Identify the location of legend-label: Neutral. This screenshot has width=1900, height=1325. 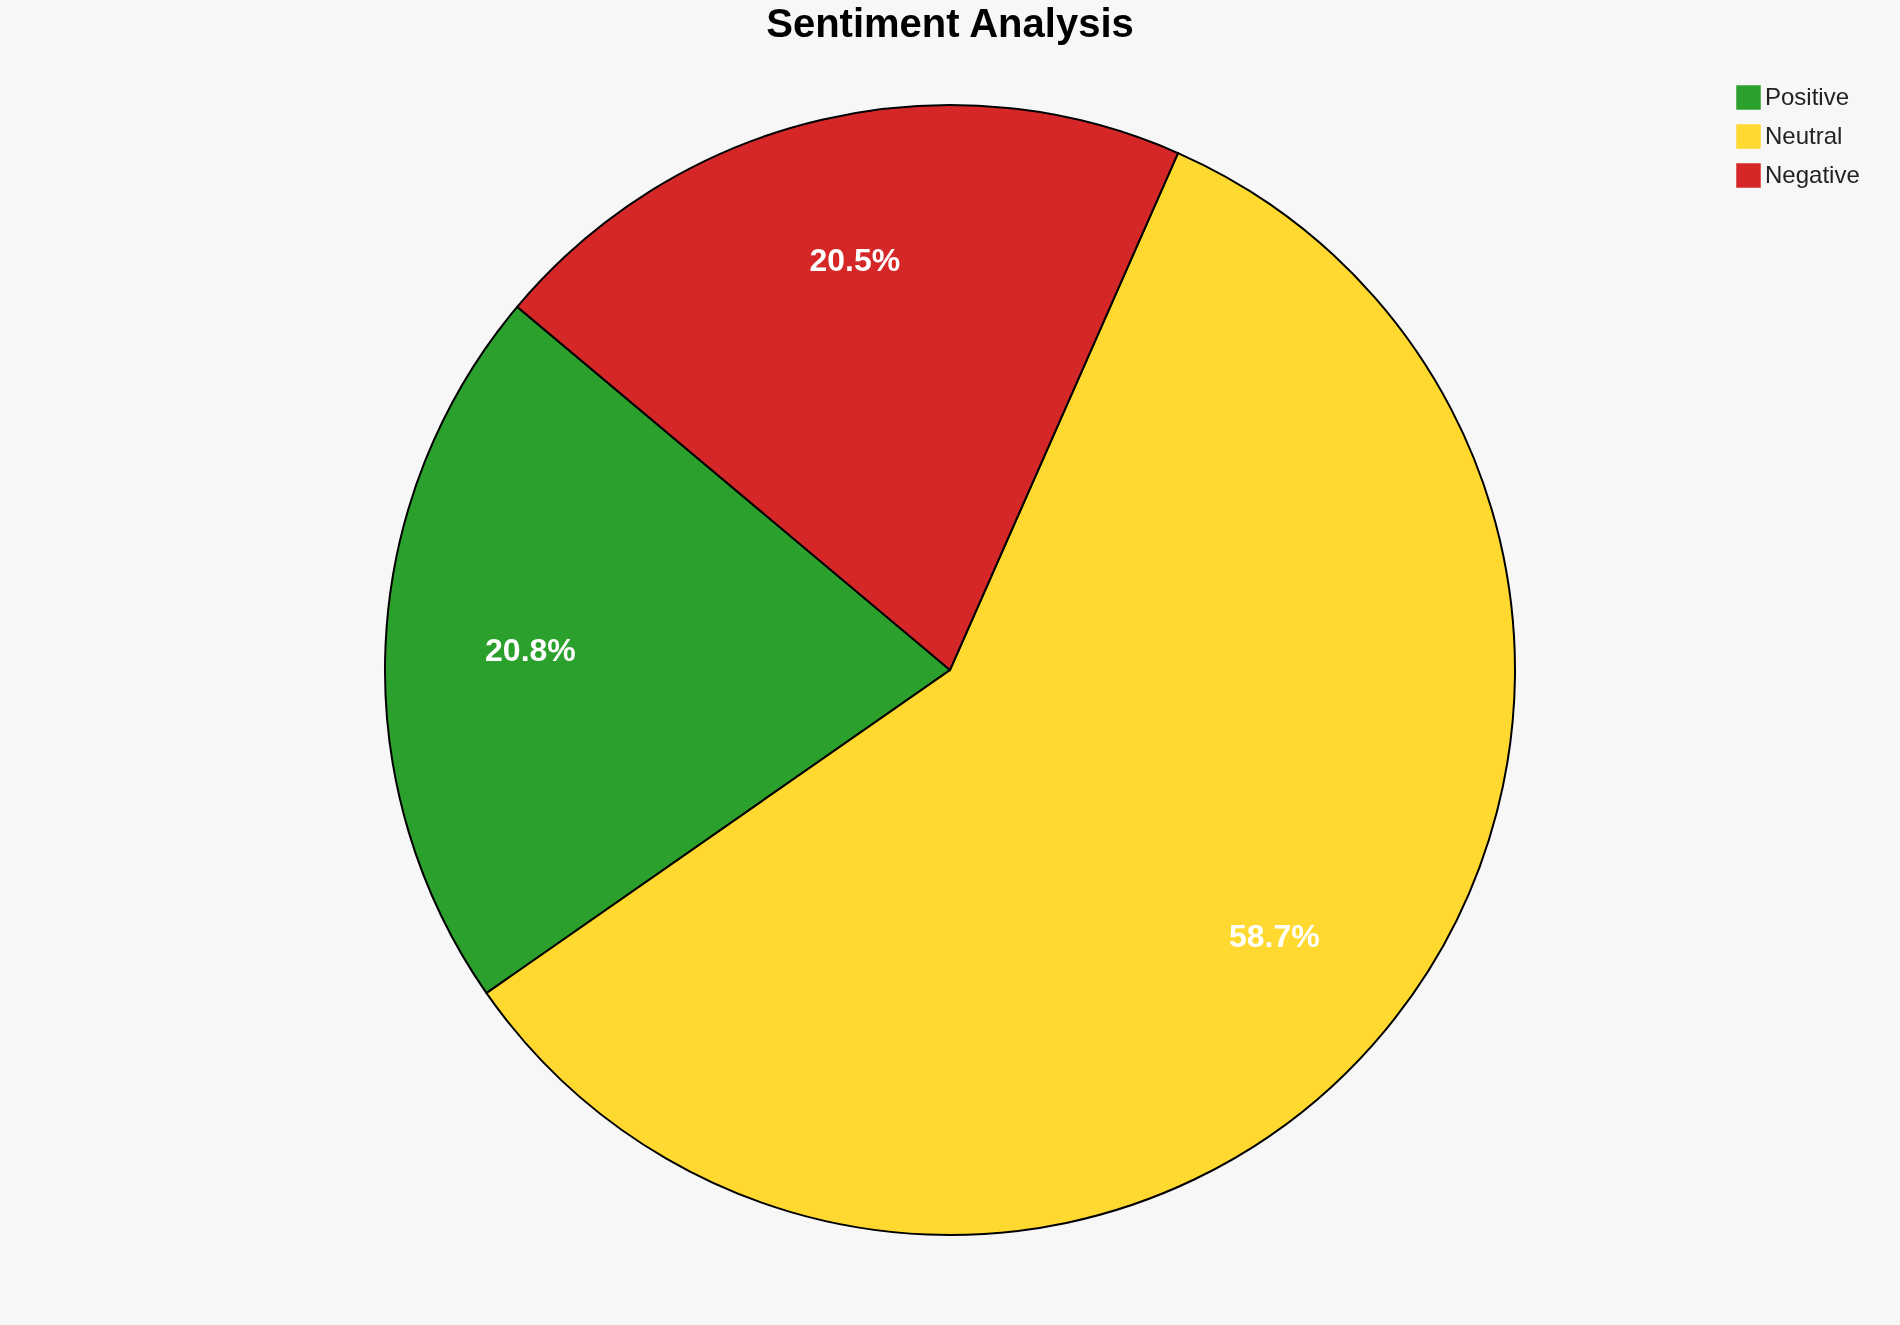
(1804, 135).